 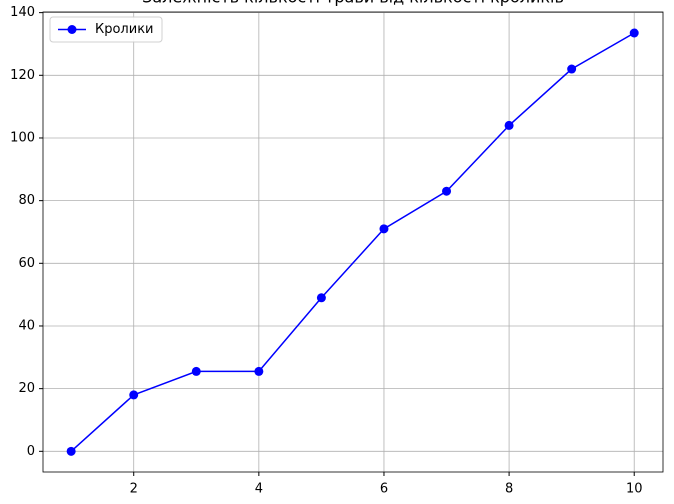 What do you see at coordinates (31, 451) in the screenshot?
I see `y-tick-label: 0` at bounding box center [31, 451].